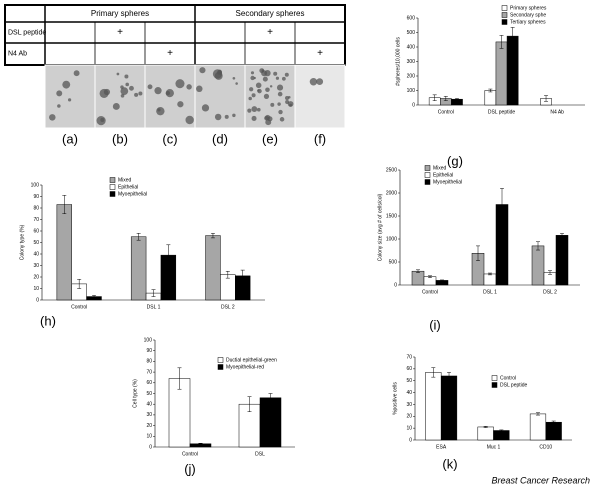 The image size is (600, 489). Describe the element at coordinates (411, 76) in the screenshot. I see `y-tick-label: 200` at that location.